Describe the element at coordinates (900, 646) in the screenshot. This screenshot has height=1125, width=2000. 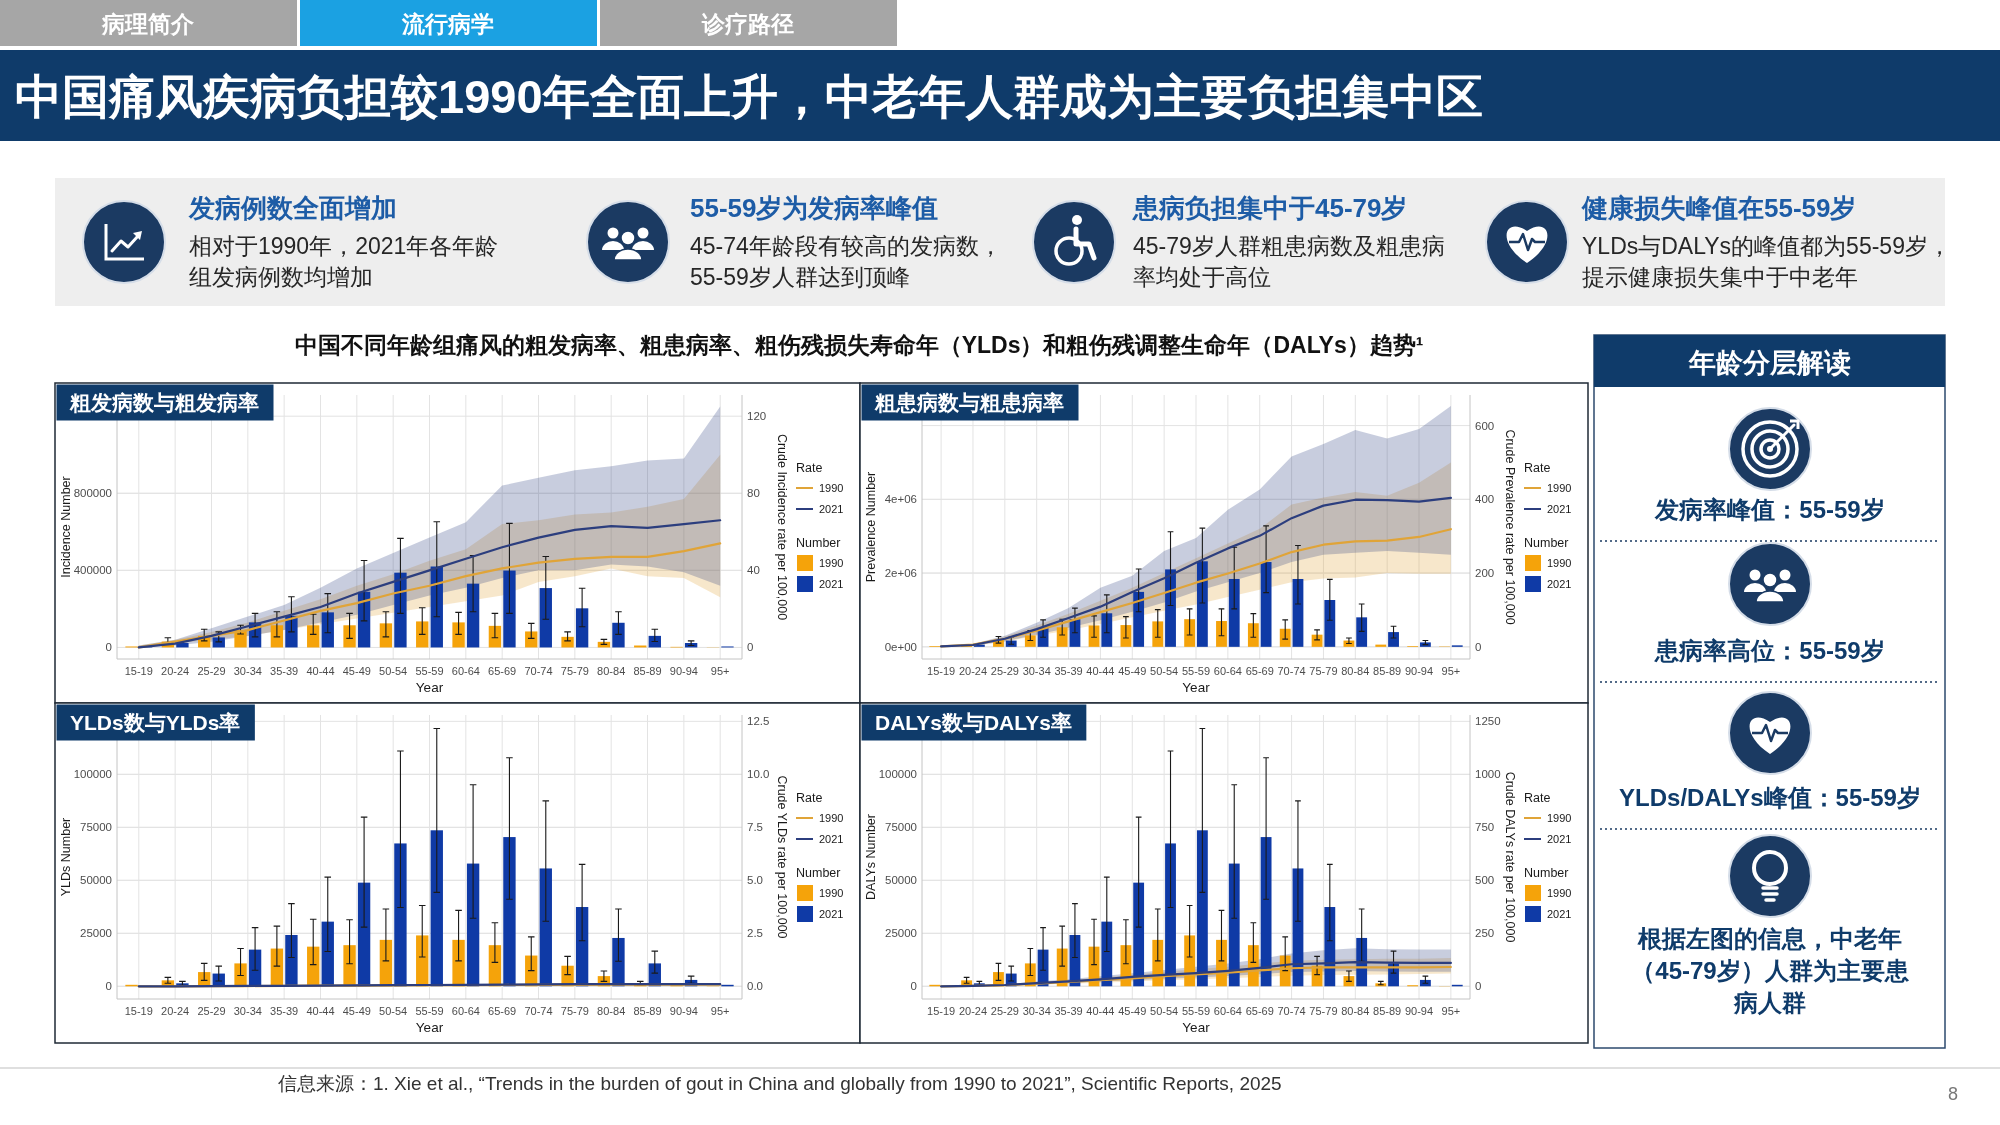
I see `y-tick-label: 0e+00` at that location.